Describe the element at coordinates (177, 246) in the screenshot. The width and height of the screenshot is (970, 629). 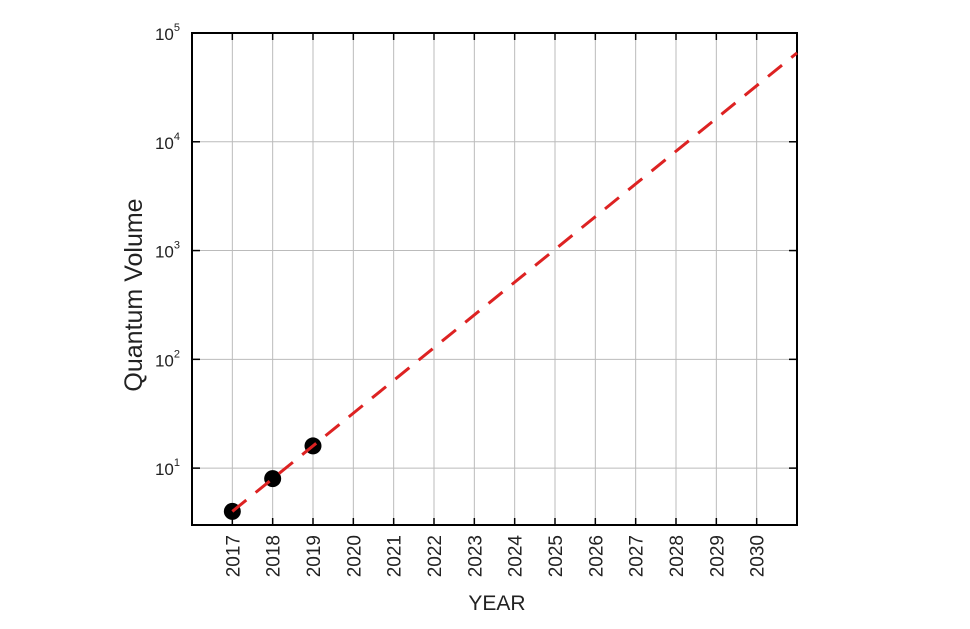
I see `y-tick-exponent: 3` at that location.